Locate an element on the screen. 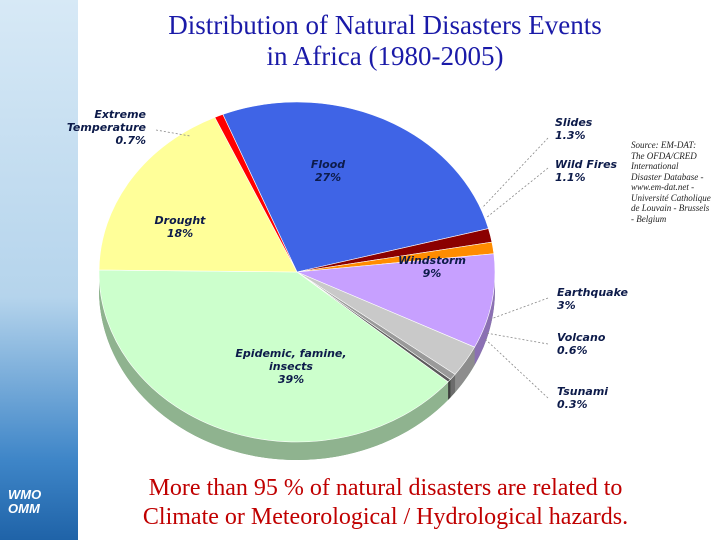  slice-label-volcano: Volcano 0.6% is located at coordinates (581, 344).